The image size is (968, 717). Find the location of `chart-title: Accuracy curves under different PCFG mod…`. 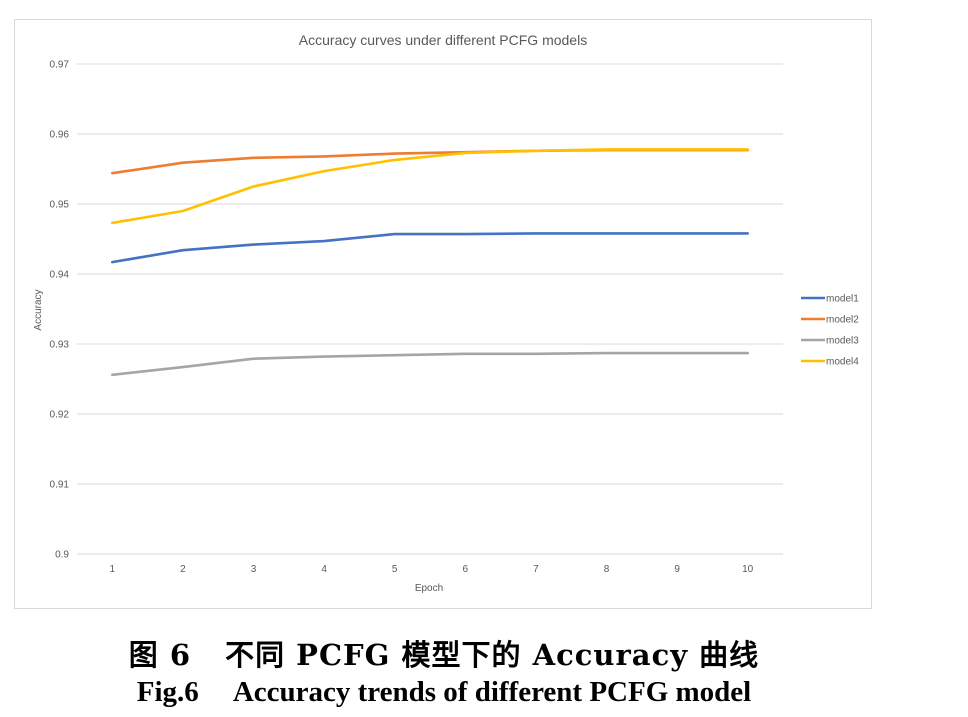

chart-title: Accuracy curves under different PCFG mod… is located at coordinates (443, 40).